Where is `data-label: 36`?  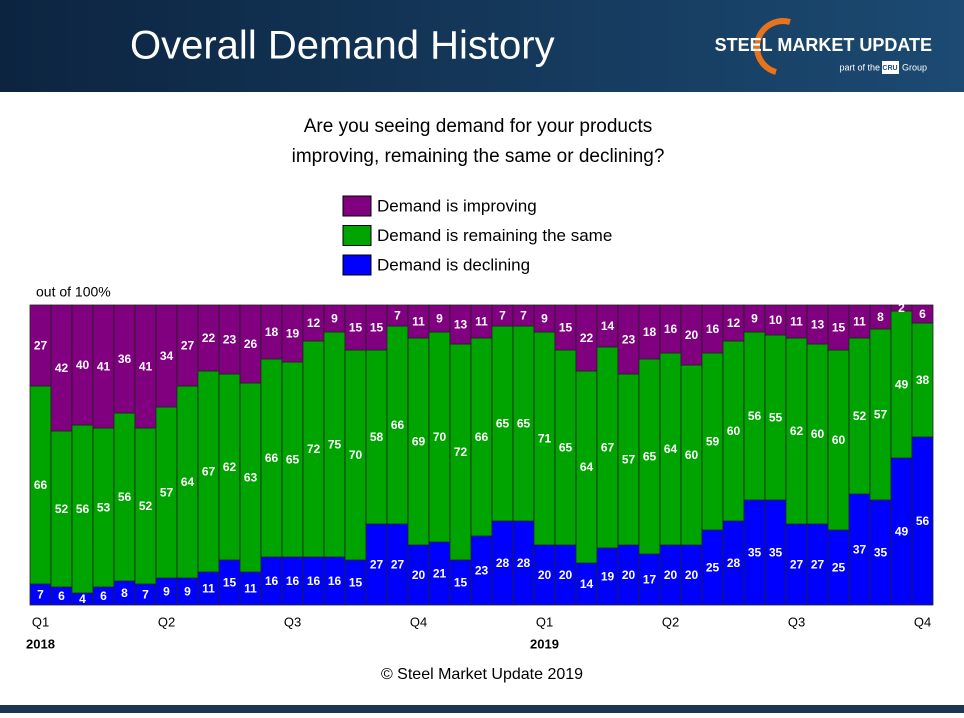
data-label: 36 is located at coordinates (125, 359).